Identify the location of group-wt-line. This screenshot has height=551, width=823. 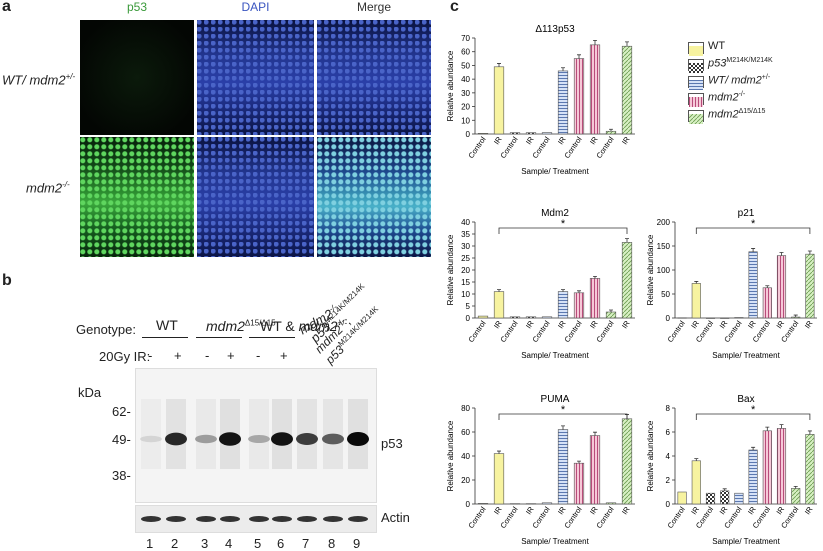
(165, 337).